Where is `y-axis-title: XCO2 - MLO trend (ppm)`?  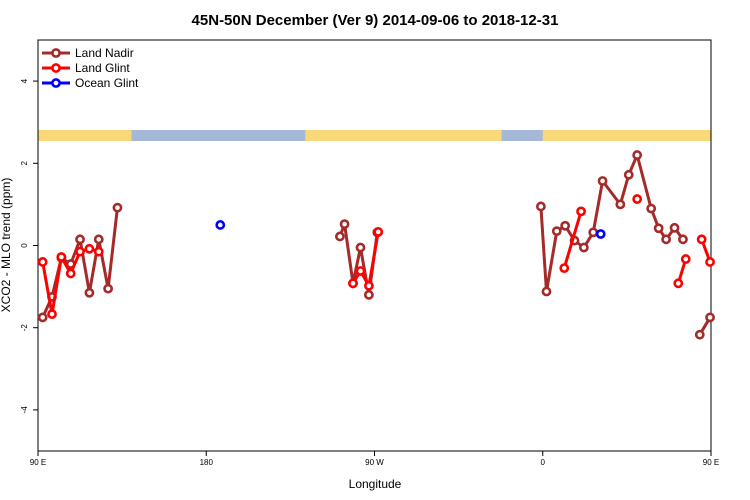 y-axis-title: XCO2 - MLO trend (ppm) is located at coordinates (6, 245).